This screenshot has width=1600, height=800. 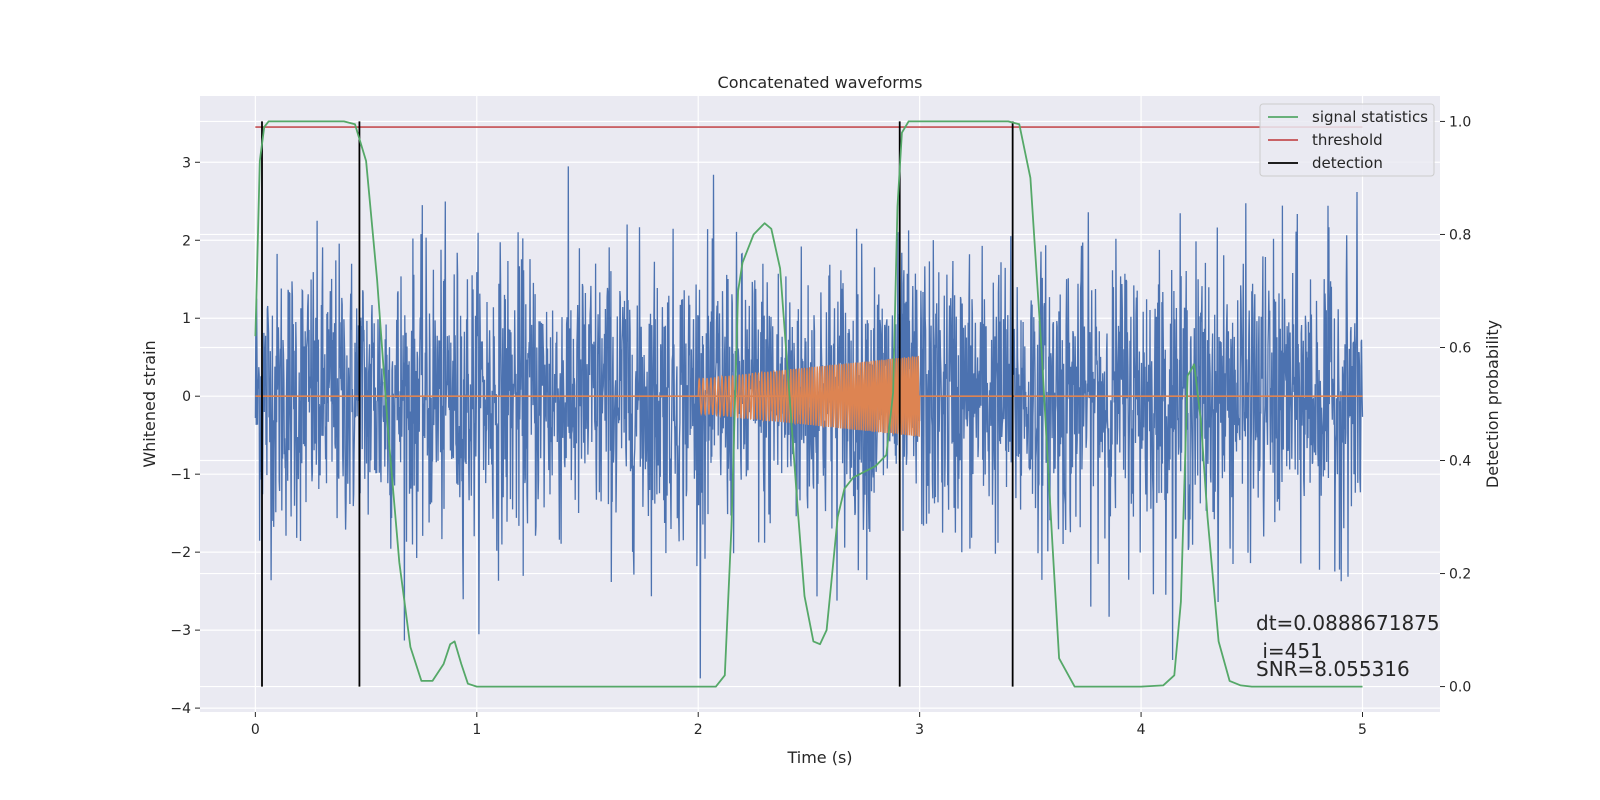 What do you see at coordinates (919, 730) in the screenshot?
I see `x-tick-label: 3` at bounding box center [919, 730].